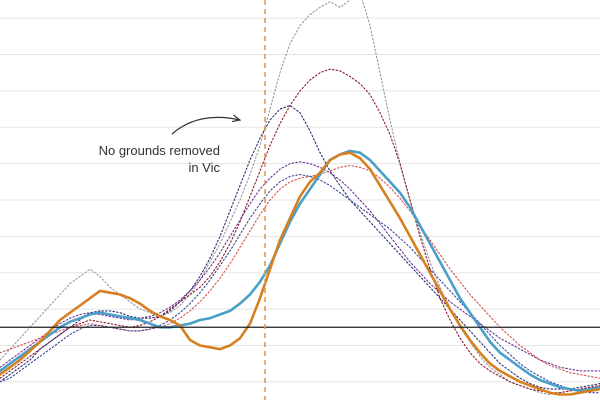 The image size is (600, 400). I want to click on annotation-text: No grounds removed in Vic, so click(140, 159).